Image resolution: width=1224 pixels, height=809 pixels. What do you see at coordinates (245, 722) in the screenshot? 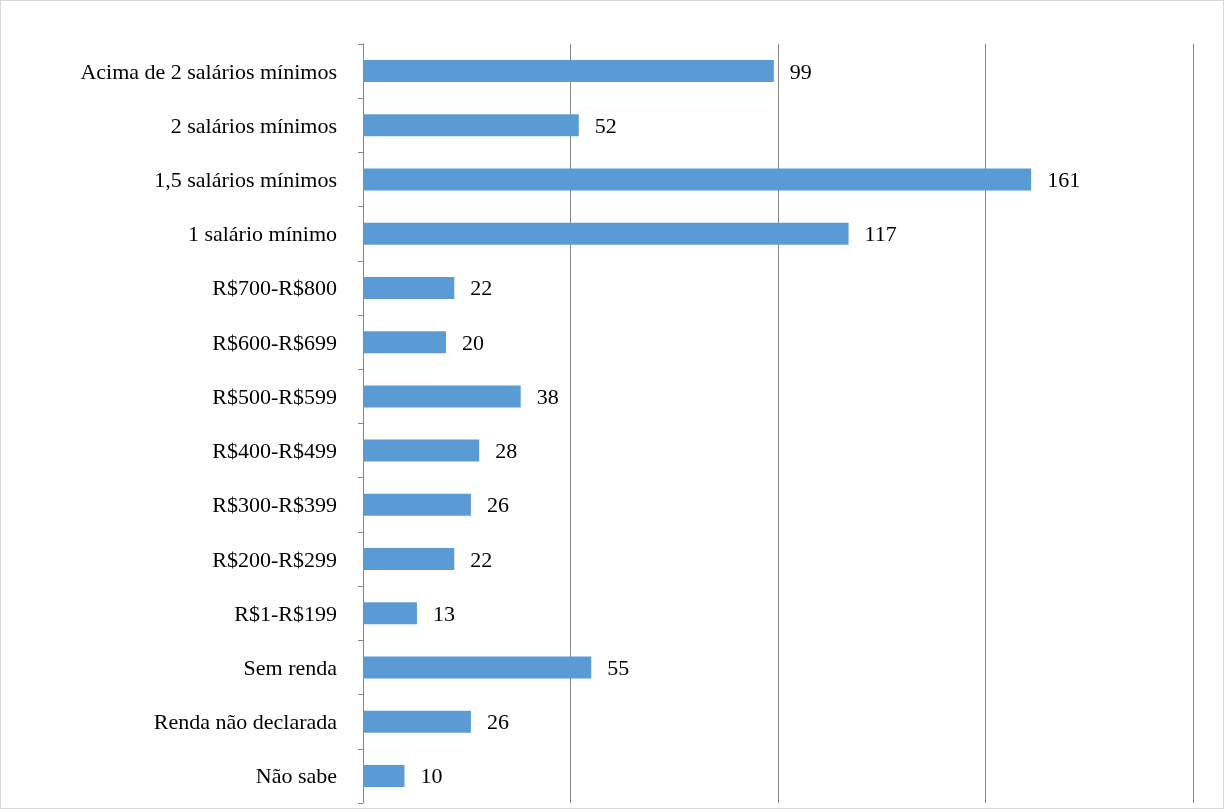
I see `y-tick-label: Renda não declarada` at bounding box center [245, 722].